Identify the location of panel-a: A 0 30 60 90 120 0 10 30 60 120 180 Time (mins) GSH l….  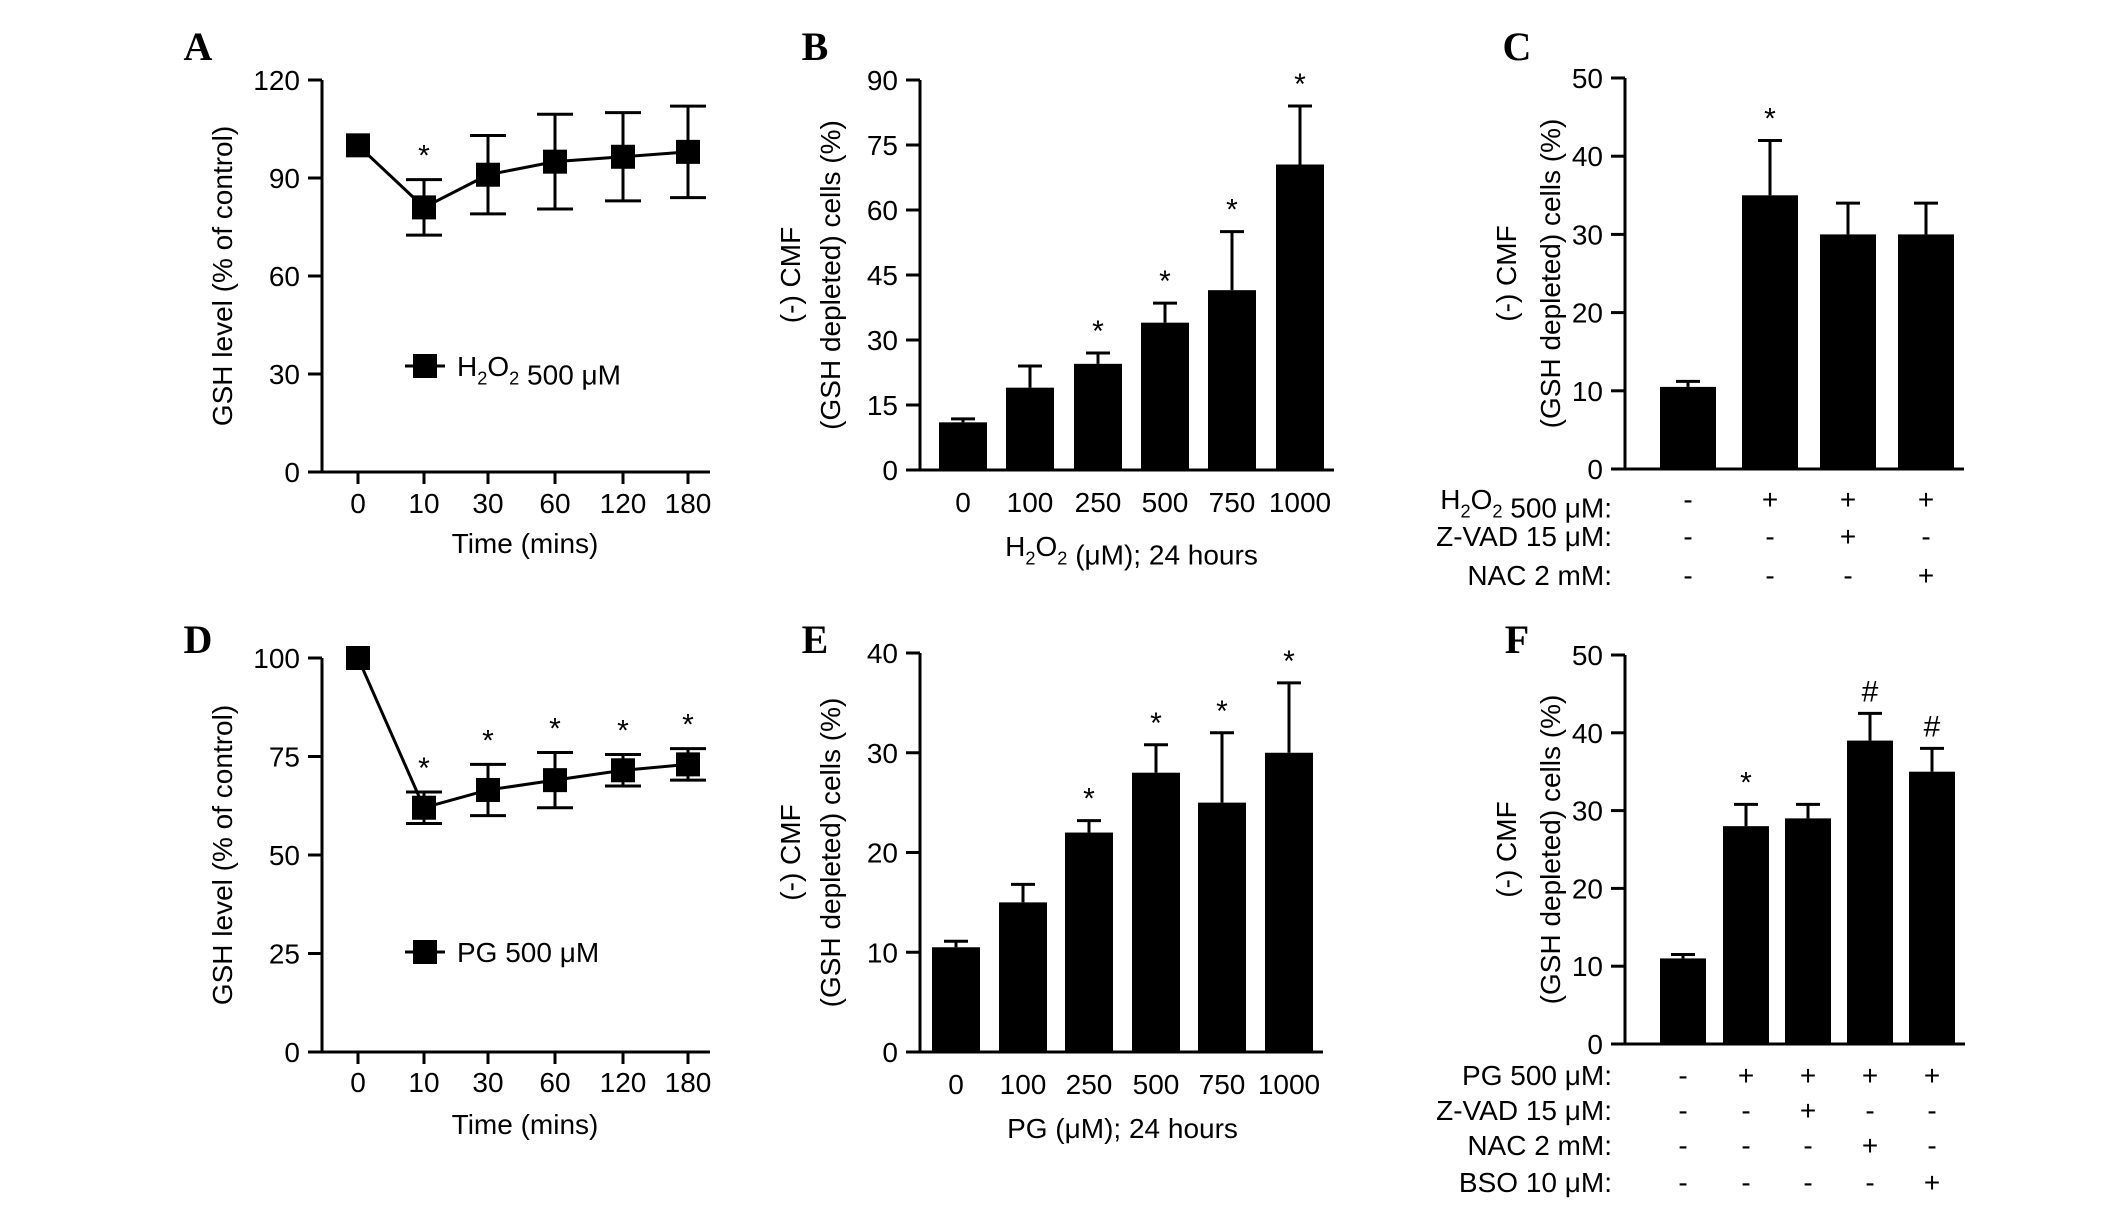
(448, 291).